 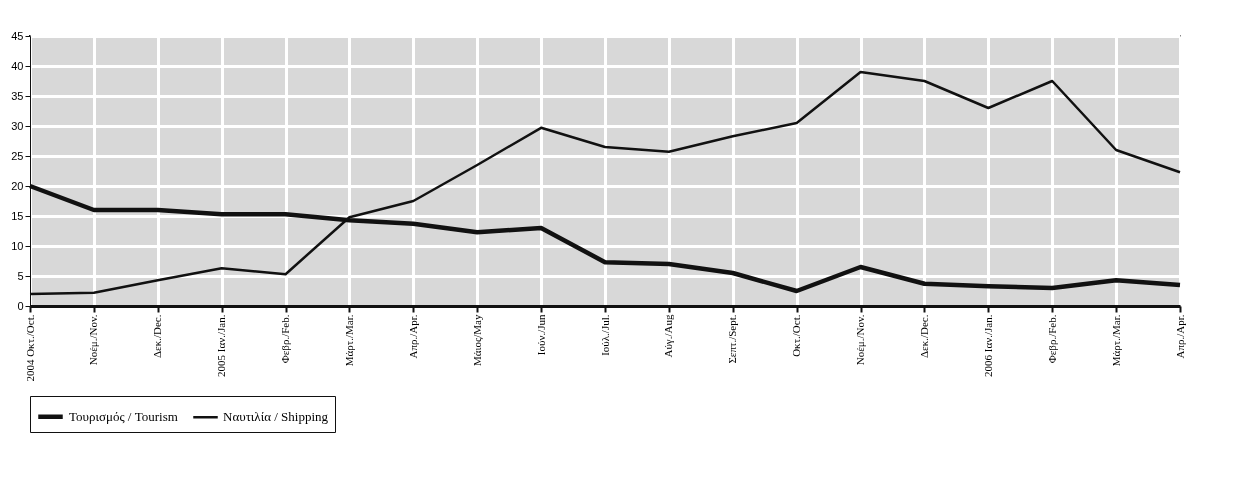 I want to click on x-tick-label: Ιούλ./Jul., so click(x=604, y=335).